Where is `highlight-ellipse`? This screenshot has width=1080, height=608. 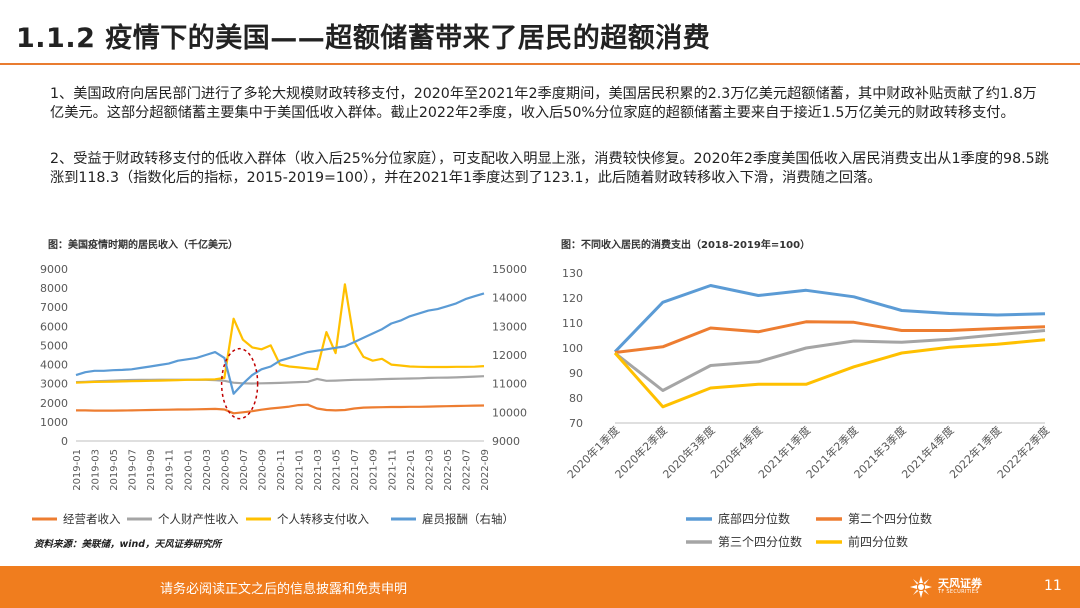
highlight-ellipse is located at coordinates (239, 383).